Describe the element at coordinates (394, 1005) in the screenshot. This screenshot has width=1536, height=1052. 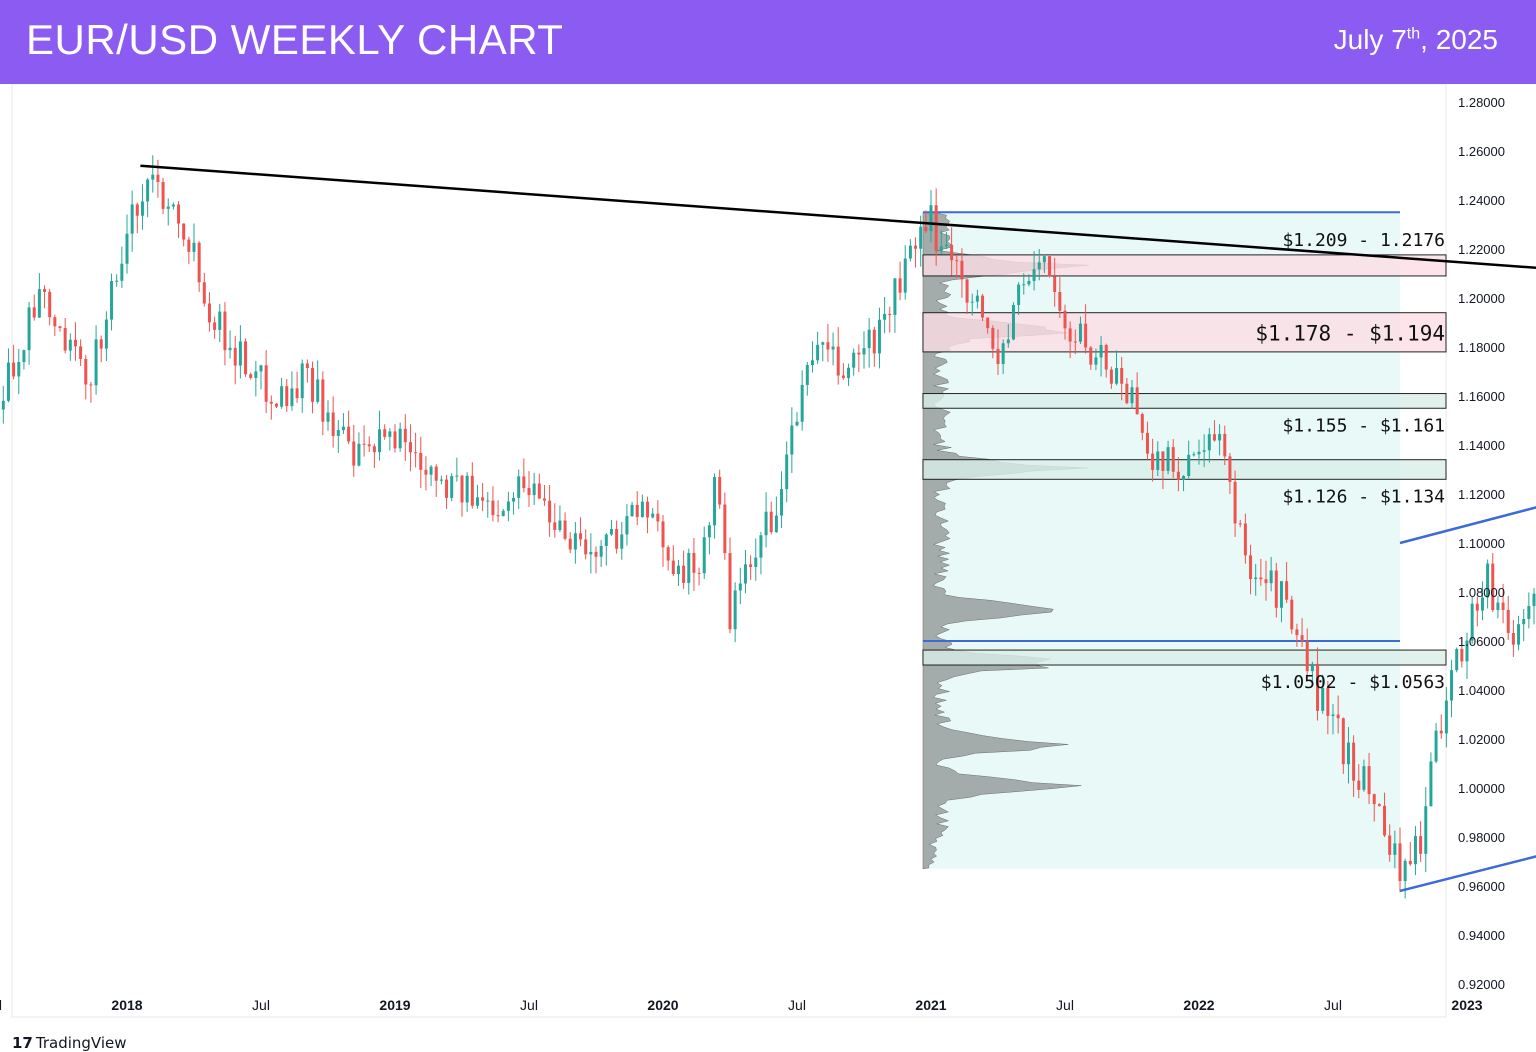
I see `x-tick-label: 2019` at that location.